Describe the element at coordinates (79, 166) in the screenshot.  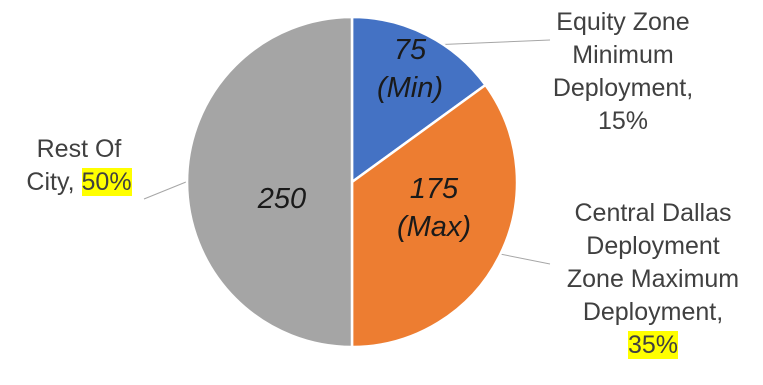
I see `rest-of-city-label: Rest Of City, 50%` at that location.